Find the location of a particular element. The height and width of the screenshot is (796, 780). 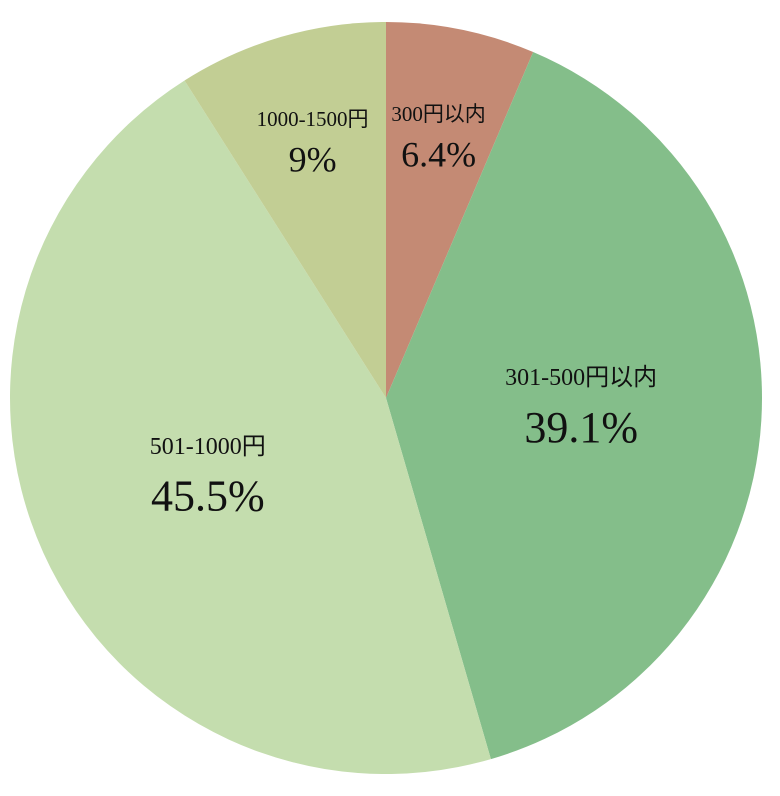

slice-category-label: 300円以内 is located at coordinates (438, 114).